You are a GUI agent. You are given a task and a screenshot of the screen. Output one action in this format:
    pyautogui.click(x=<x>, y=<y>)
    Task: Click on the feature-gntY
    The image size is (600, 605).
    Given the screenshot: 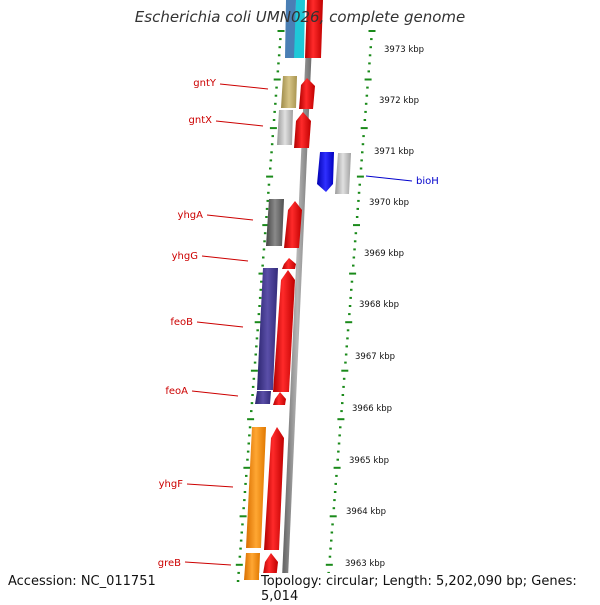 What is the action you would take?
    pyautogui.click(x=298, y=92)
    